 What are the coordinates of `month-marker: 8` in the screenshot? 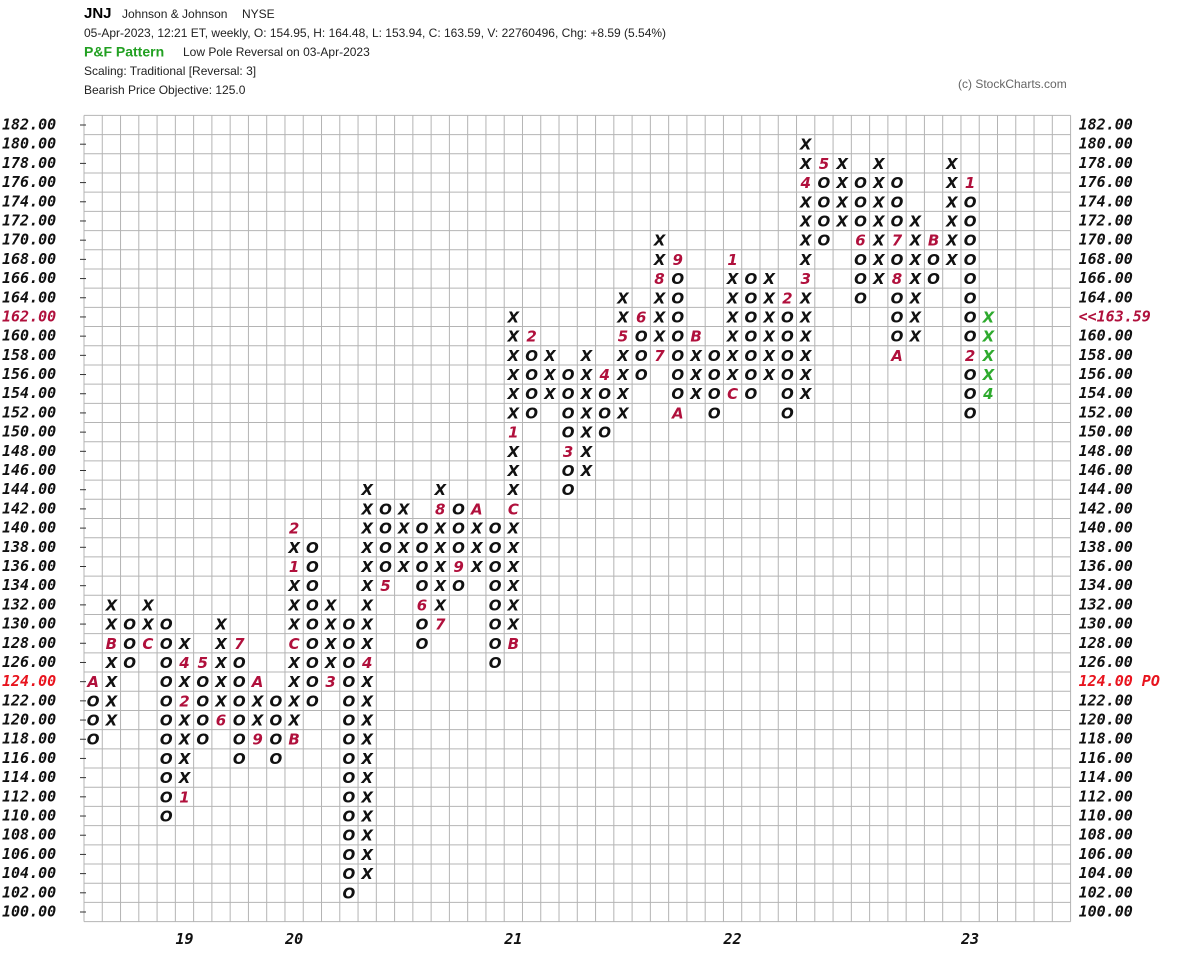 It's located at (440, 509).